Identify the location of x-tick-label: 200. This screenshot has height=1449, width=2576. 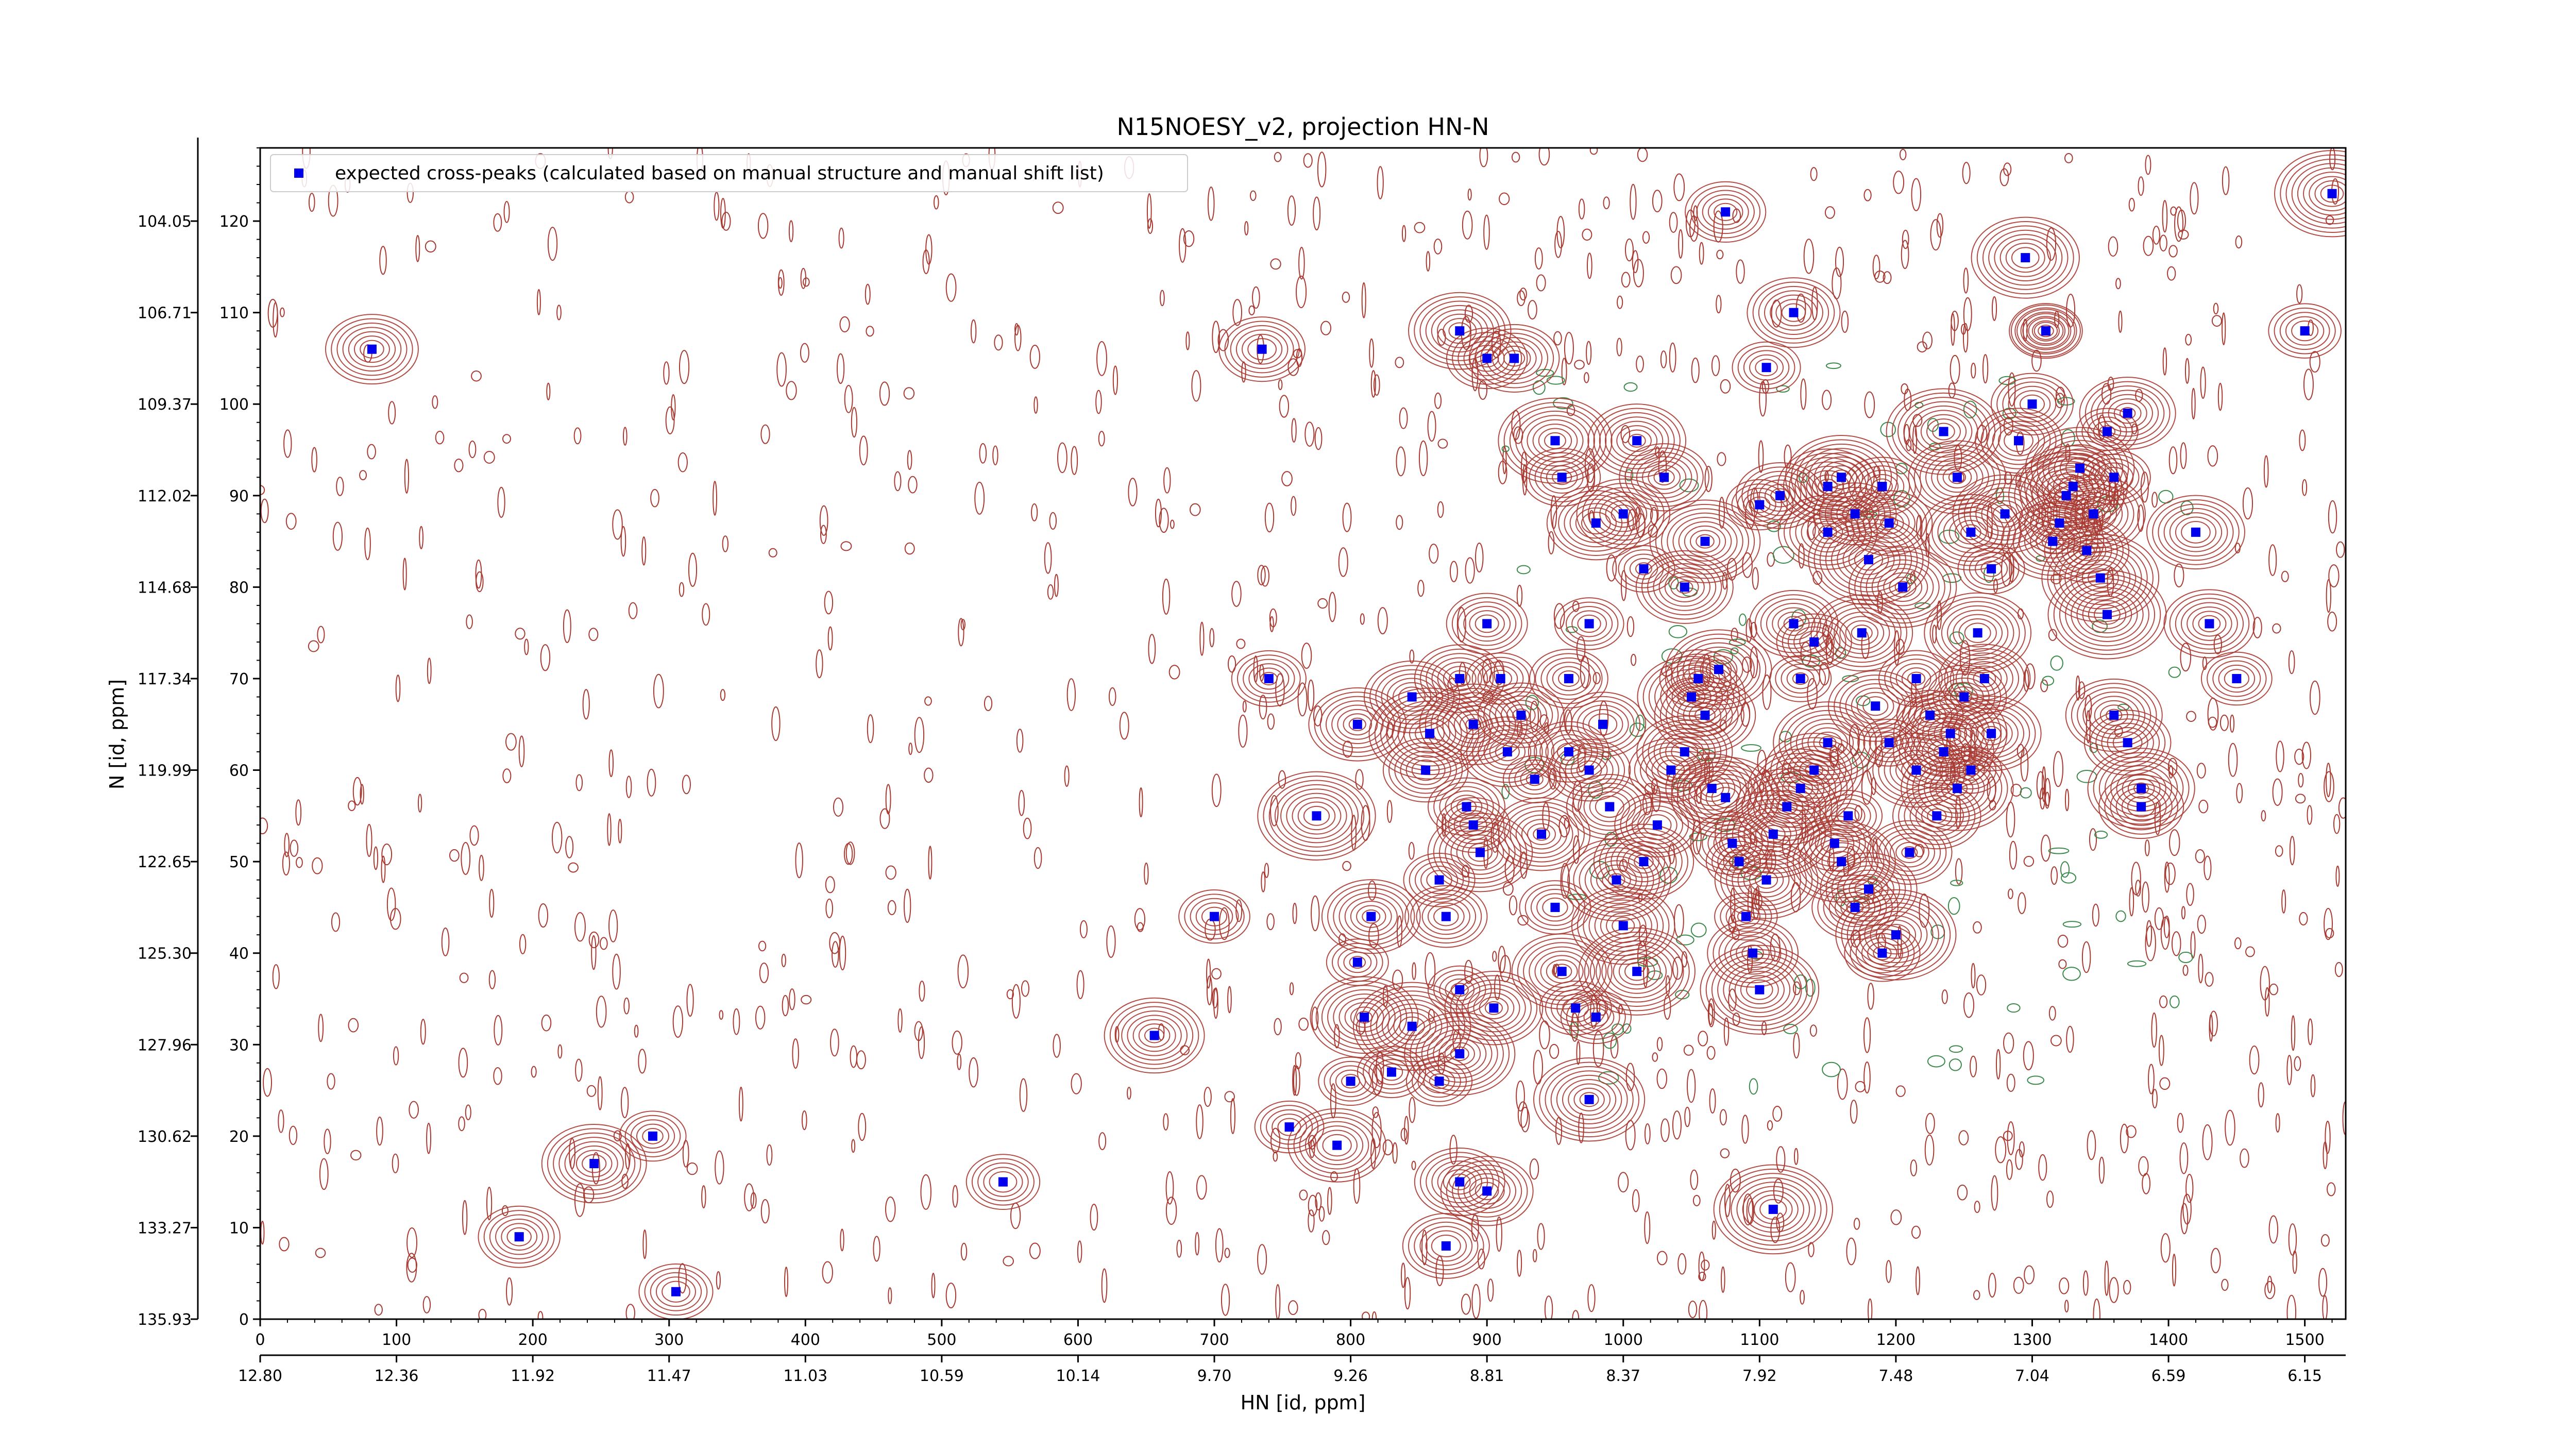
(533, 1340).